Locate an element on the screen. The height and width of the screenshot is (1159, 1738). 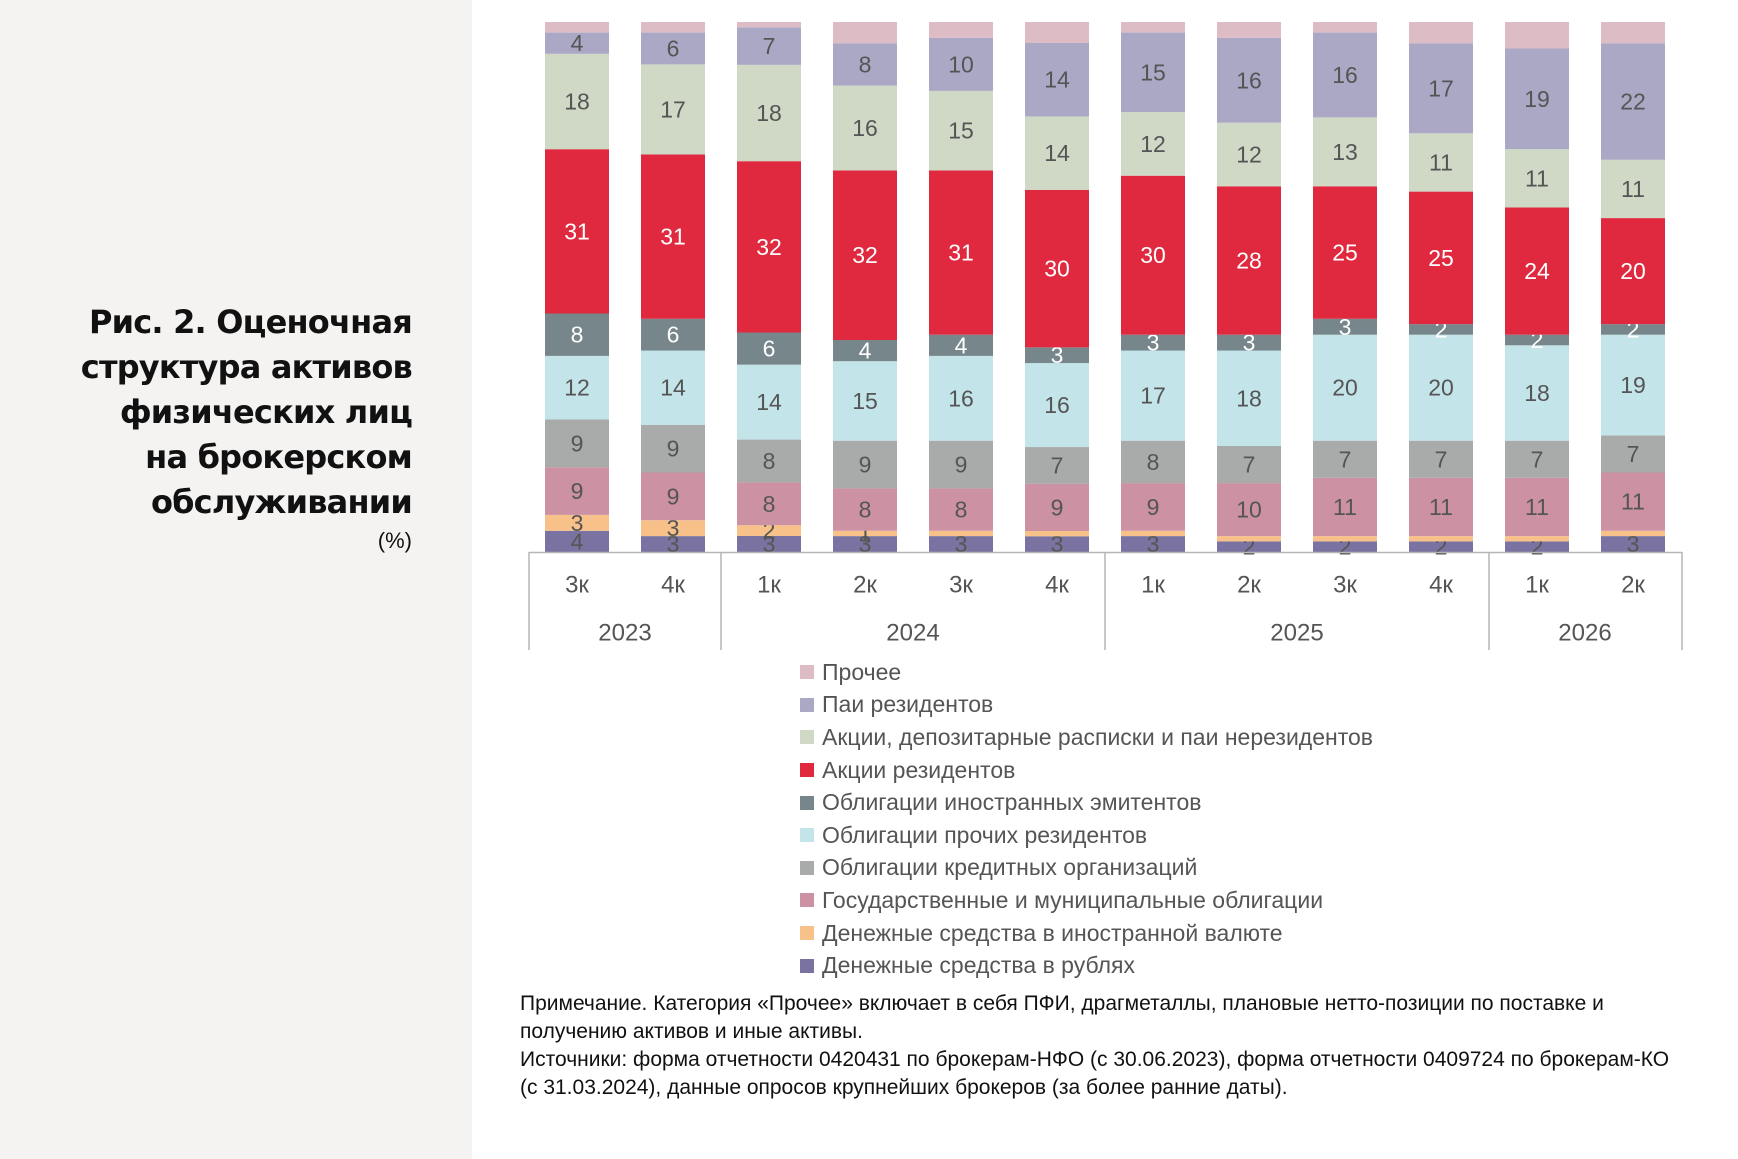
x-tick-label: 4к is located at coordinates (1441, 585).